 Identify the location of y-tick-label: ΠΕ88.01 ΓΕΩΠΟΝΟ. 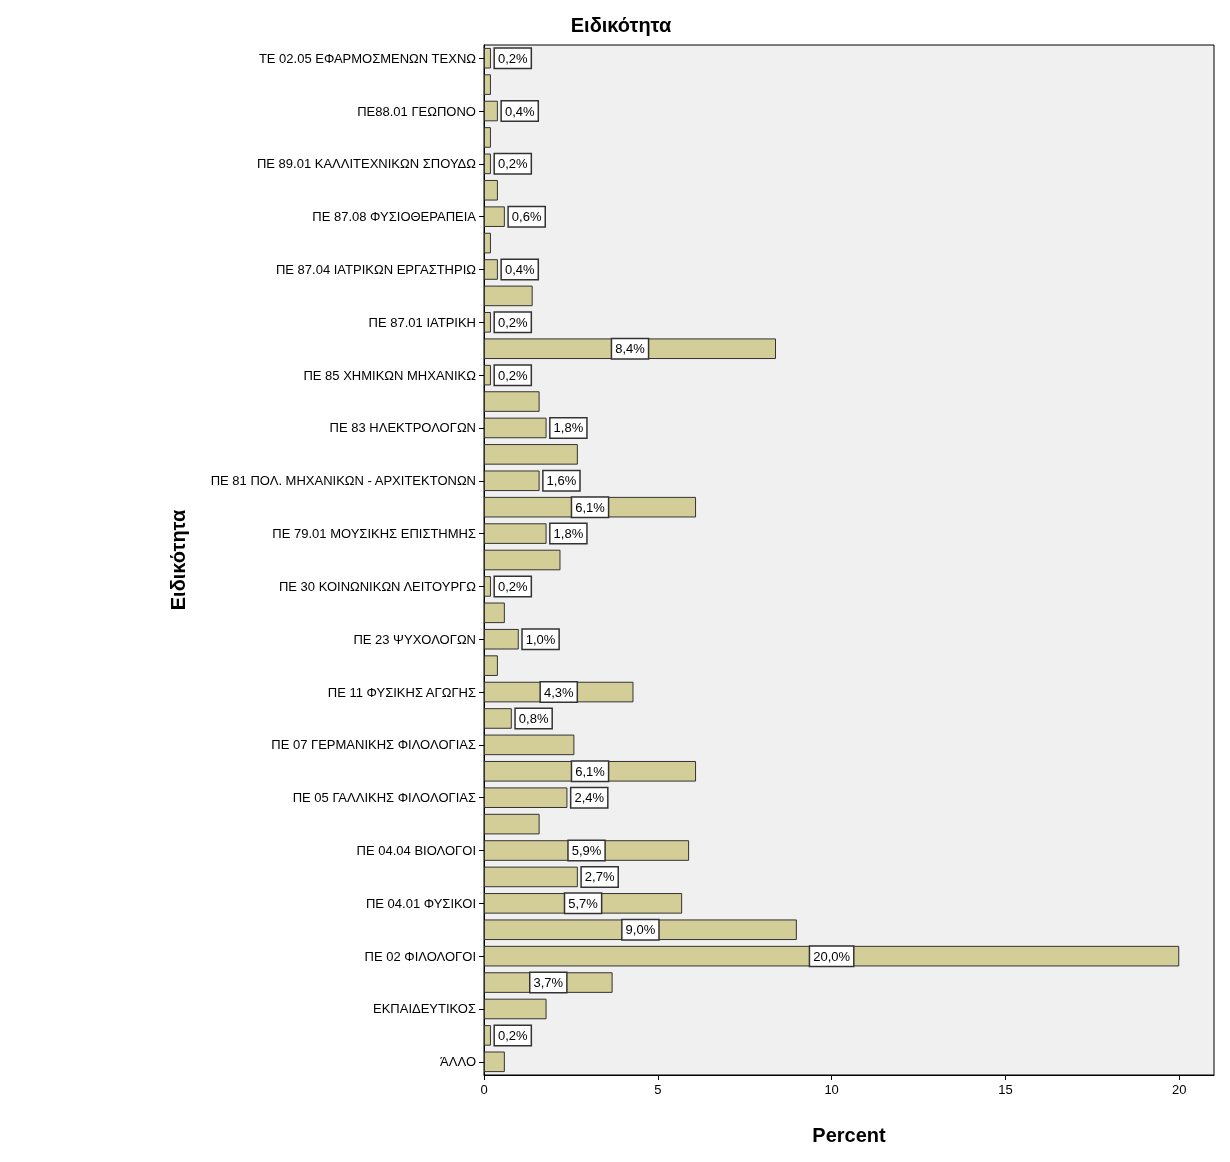
(416, 111).